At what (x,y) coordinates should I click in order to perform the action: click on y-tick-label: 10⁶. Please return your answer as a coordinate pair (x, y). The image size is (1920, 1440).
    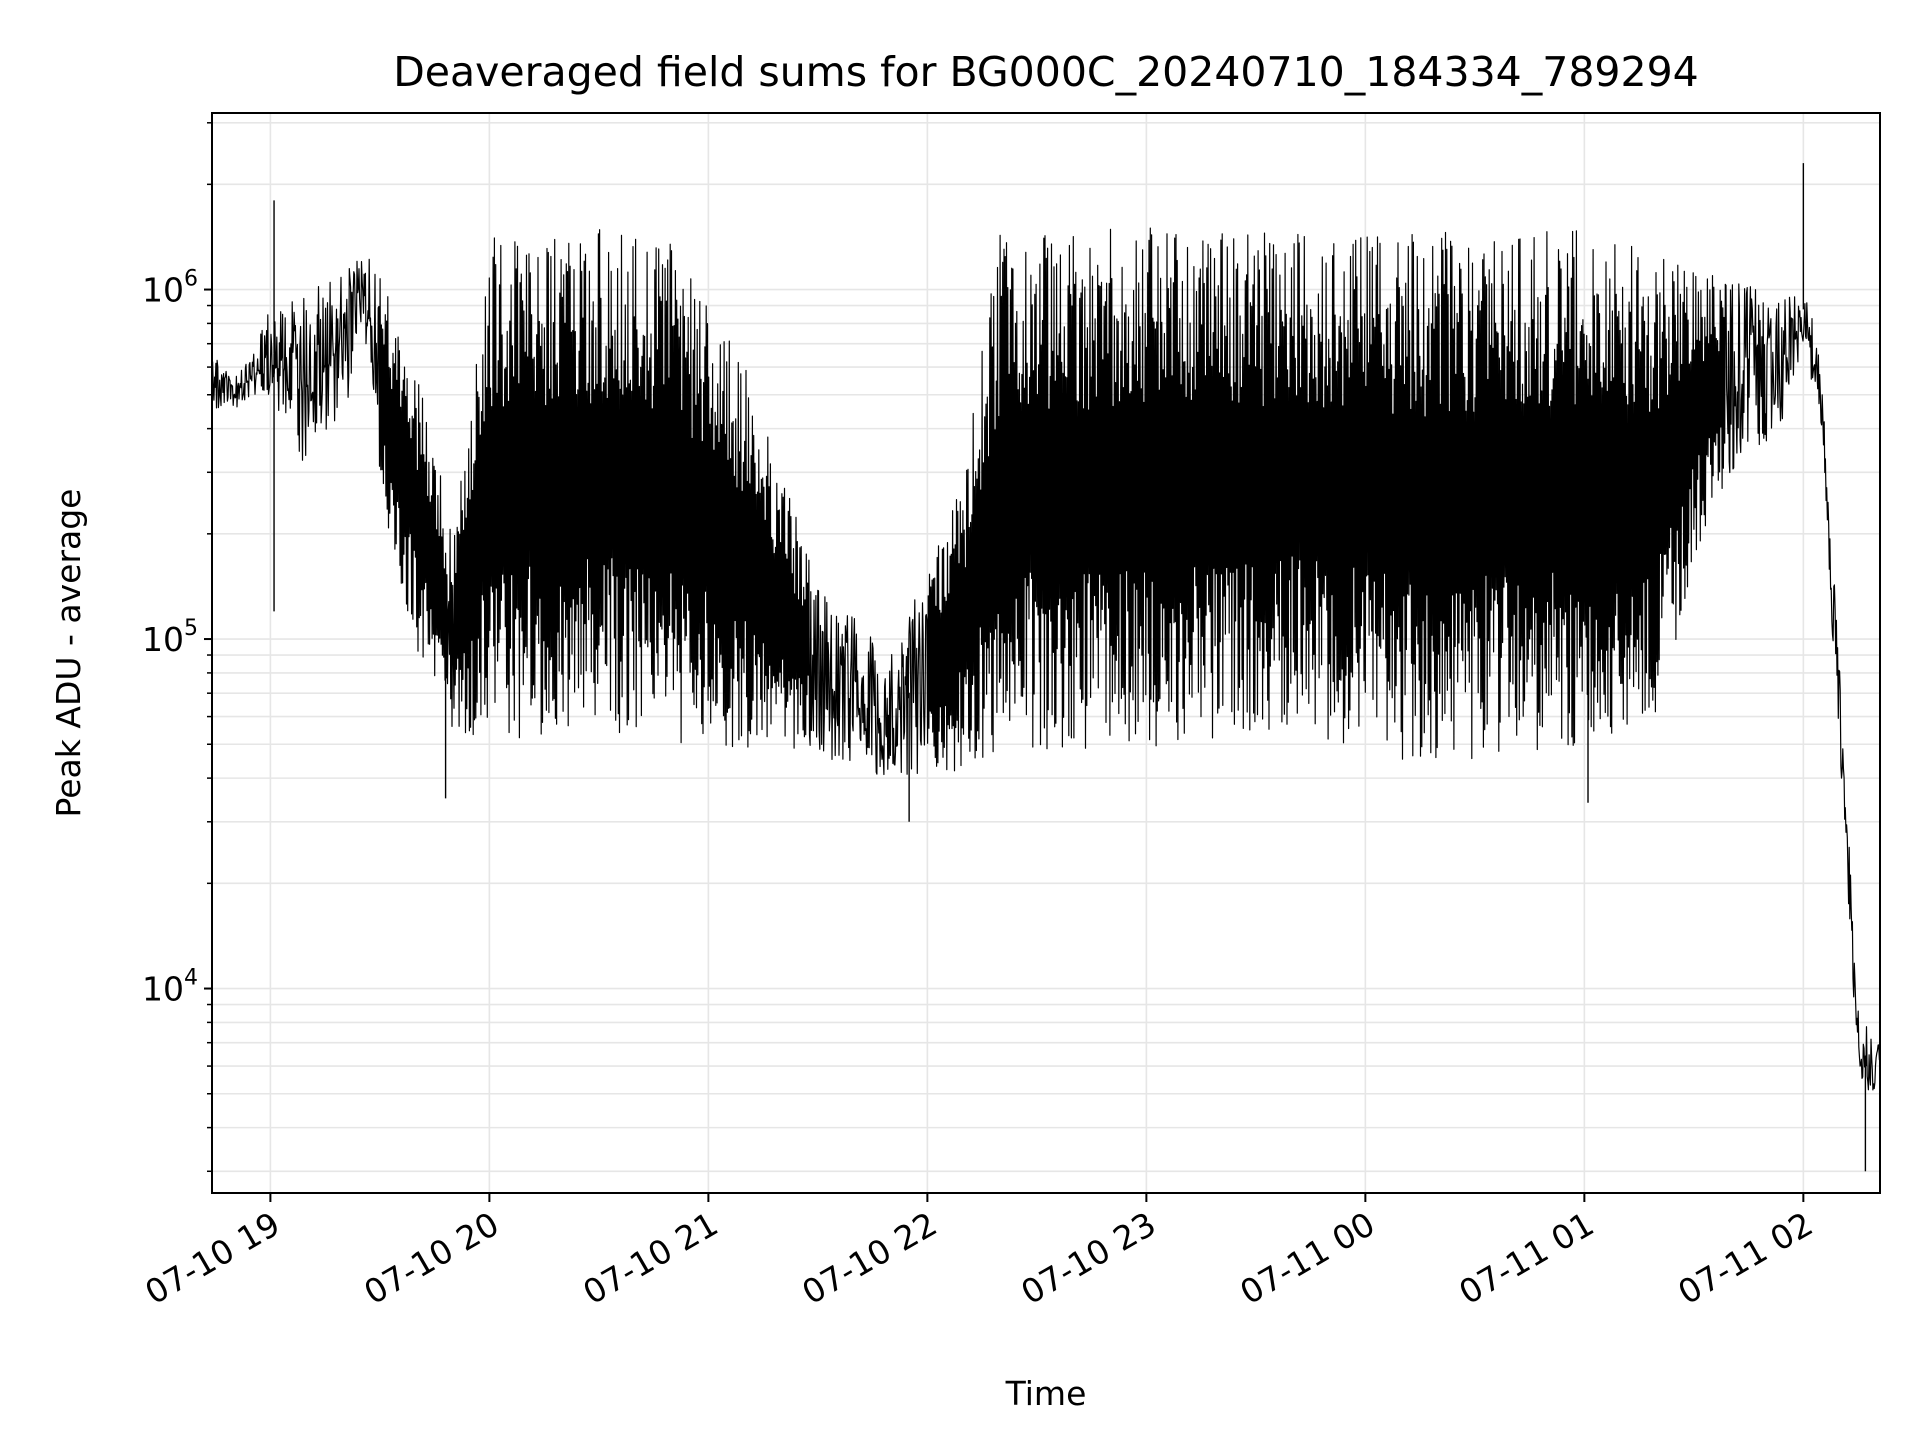
    Looking at the image, I should click on (170, 288).